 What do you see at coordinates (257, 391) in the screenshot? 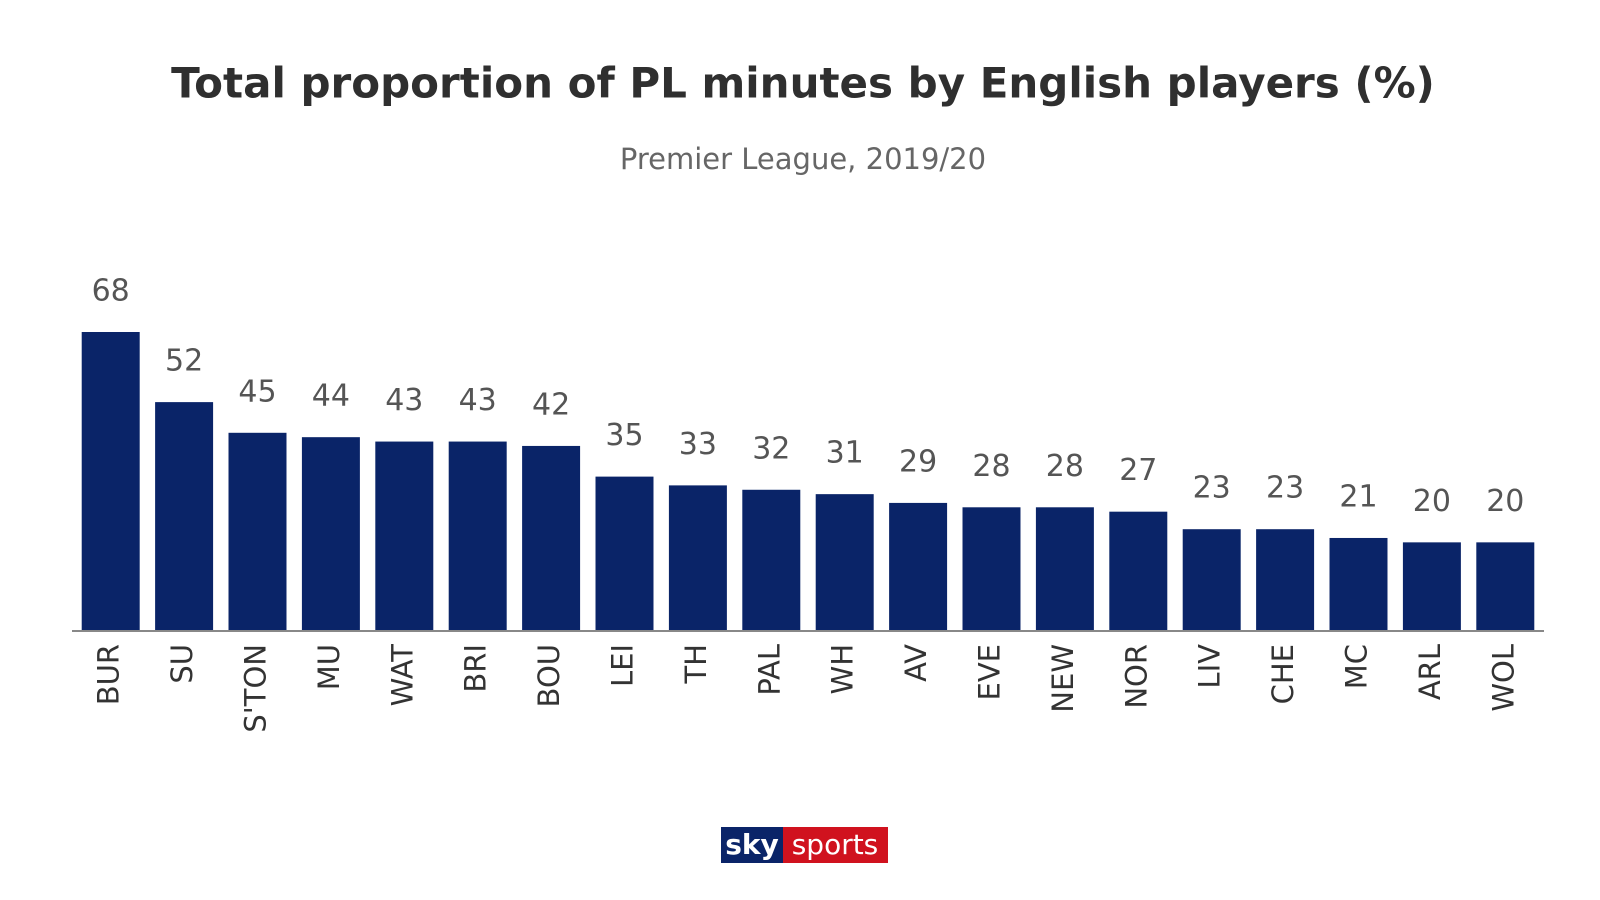
I see `value-label: 45` at bounding box center [257, 391].